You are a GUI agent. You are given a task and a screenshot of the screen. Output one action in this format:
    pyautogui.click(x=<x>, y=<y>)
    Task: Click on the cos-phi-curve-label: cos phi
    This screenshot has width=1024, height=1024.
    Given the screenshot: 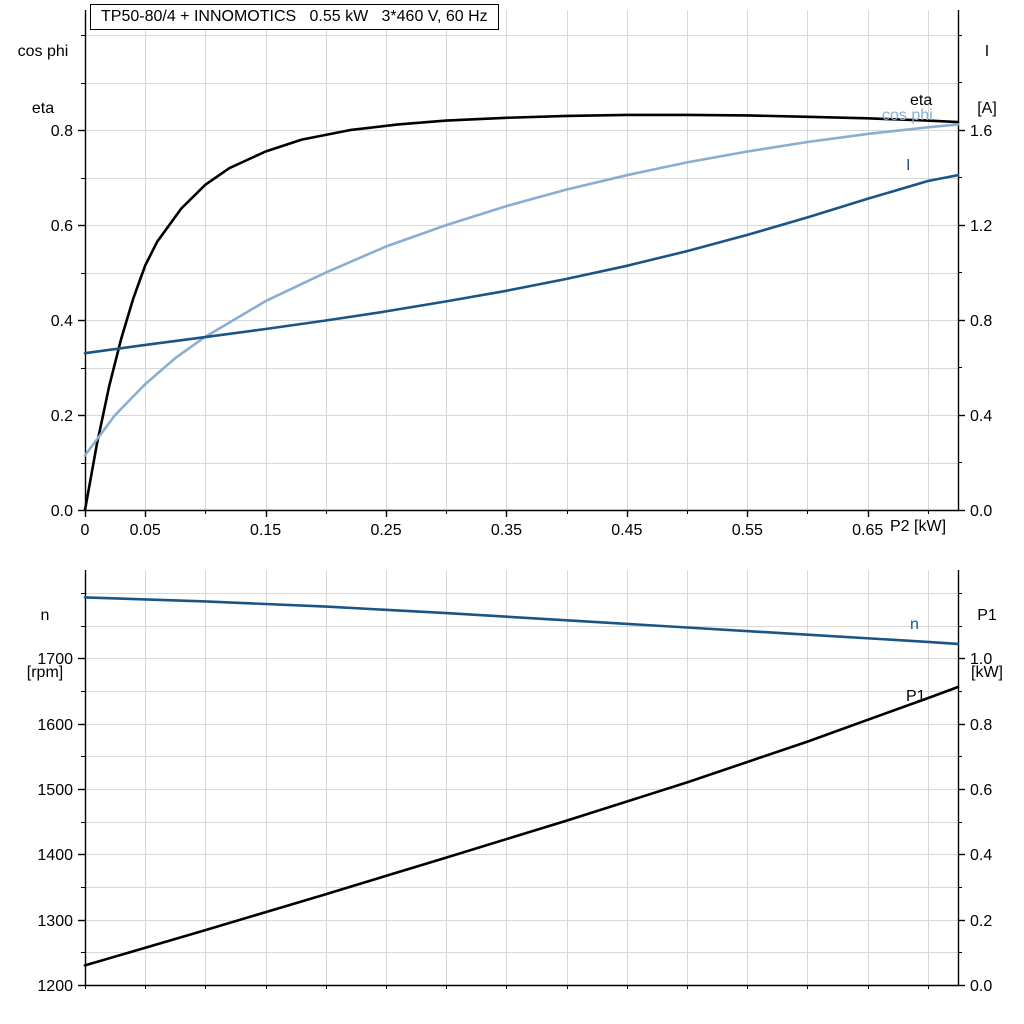 What is the action you would take?
    pyautogui.click(x=907, y=115)
    